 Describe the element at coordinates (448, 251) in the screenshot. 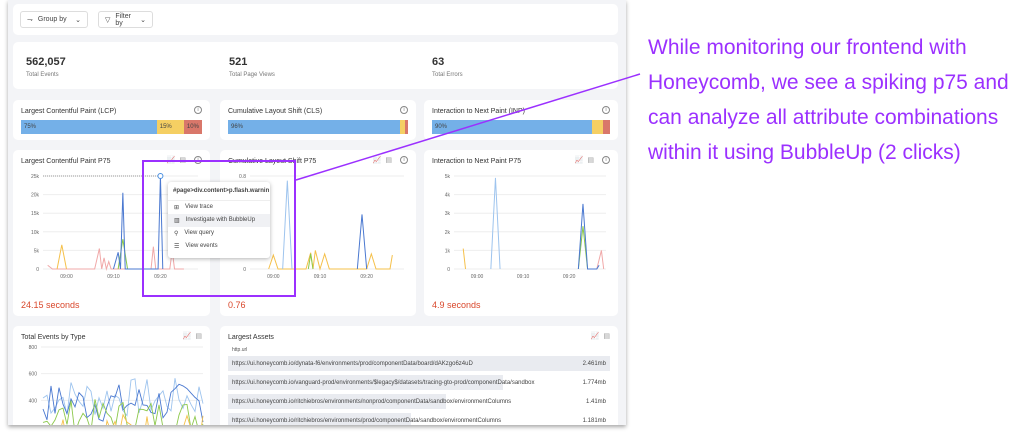

I see `y-tick-label: 1k` at that location.